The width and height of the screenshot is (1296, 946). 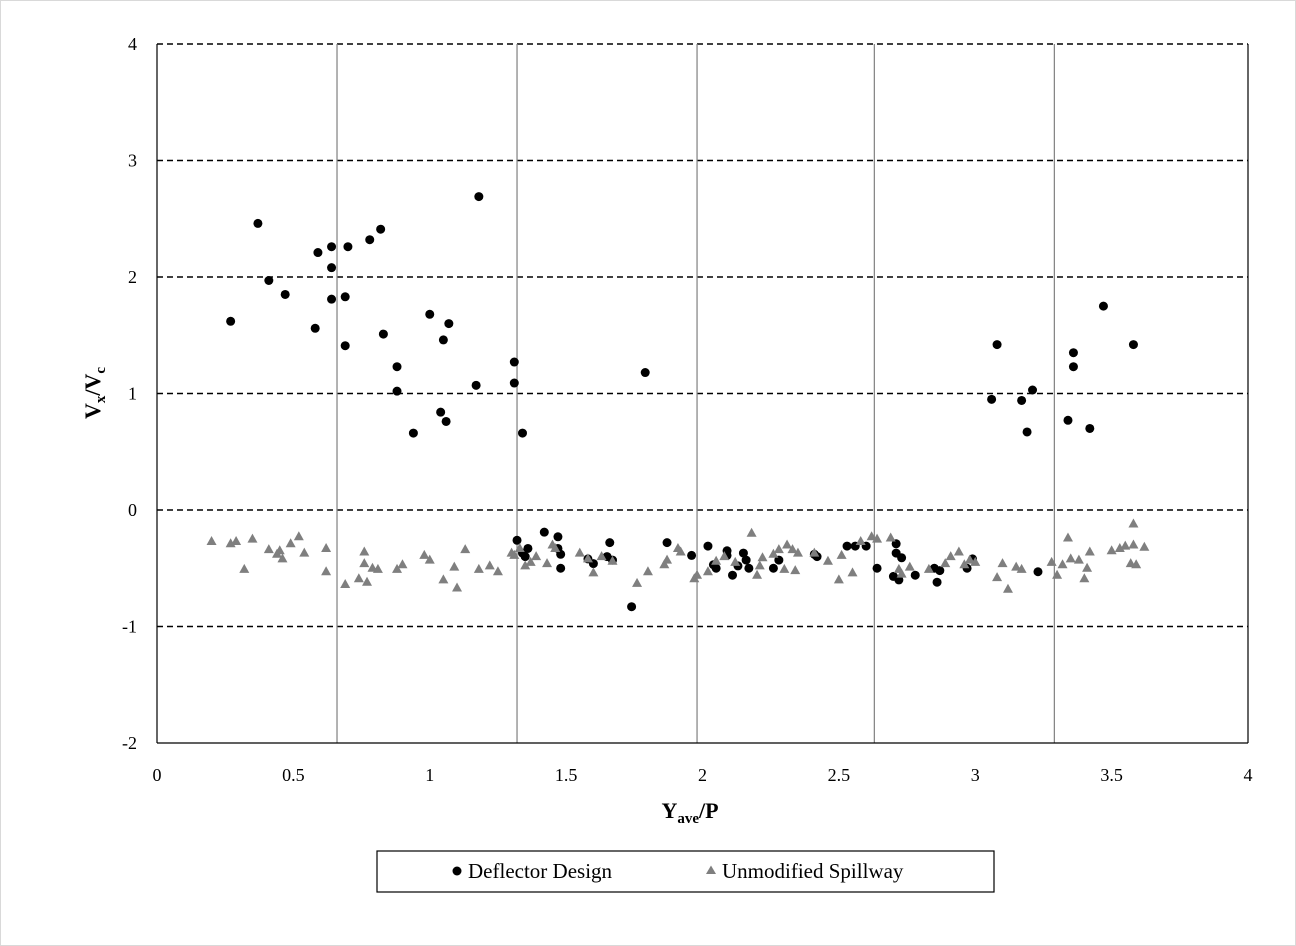 What do you see at coordinates (429, 775) in the screenshot?
I see `x-tick-label: 1` at bounding box center [429, 775].